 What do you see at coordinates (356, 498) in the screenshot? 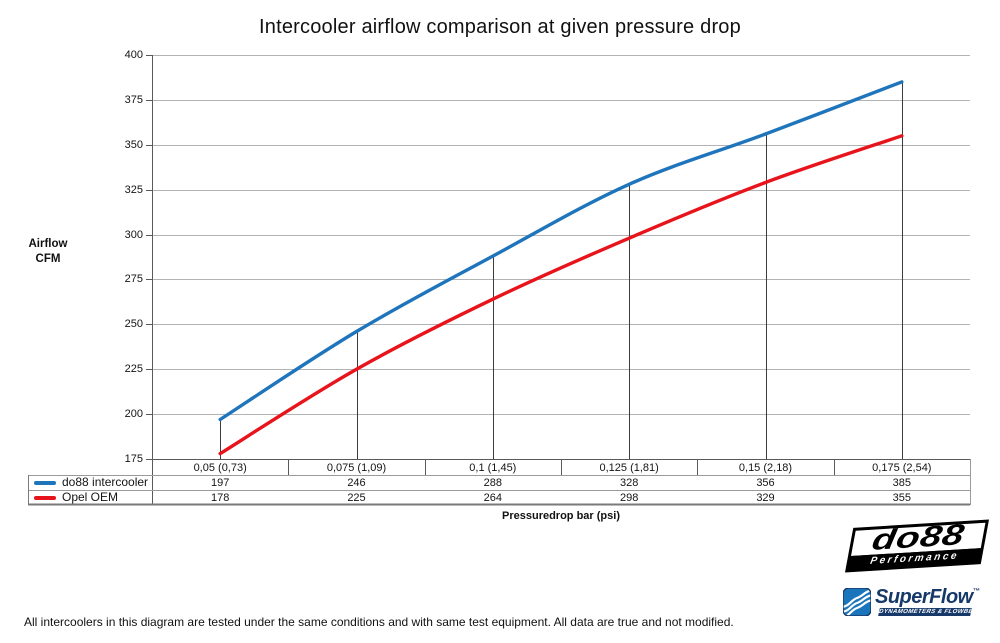
I see `table-value: 225` at bounding box center [356, 498].